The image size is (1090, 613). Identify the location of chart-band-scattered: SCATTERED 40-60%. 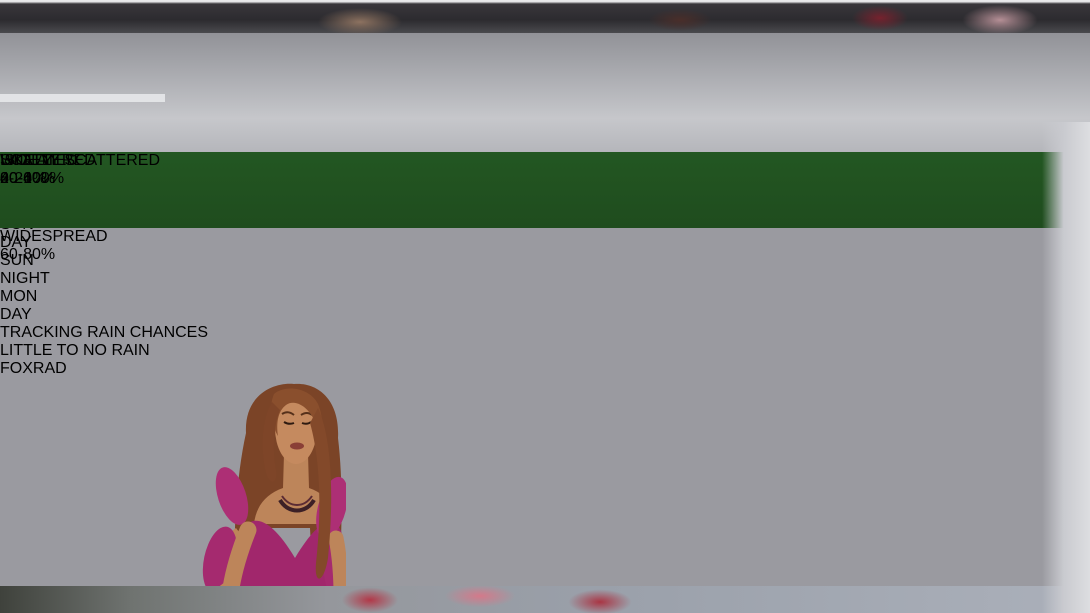
(545, 190).